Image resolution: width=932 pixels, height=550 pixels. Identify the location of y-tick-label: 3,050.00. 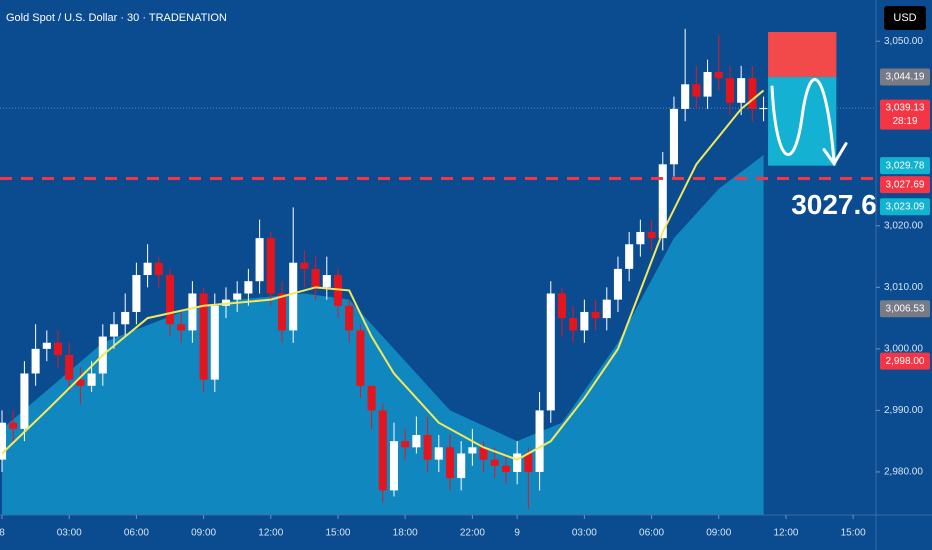
(903, 41).